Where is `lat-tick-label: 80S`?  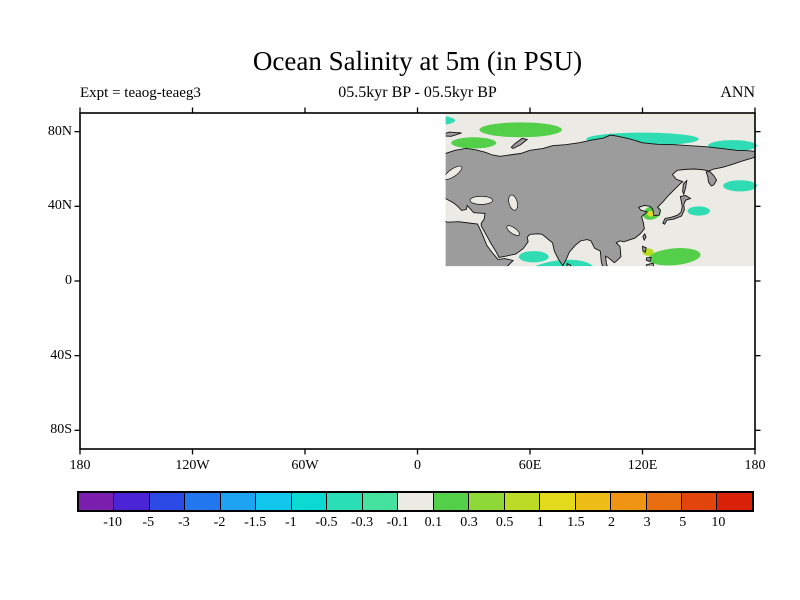 lat-tick-label: 80S is located at coordinates (61, 430).